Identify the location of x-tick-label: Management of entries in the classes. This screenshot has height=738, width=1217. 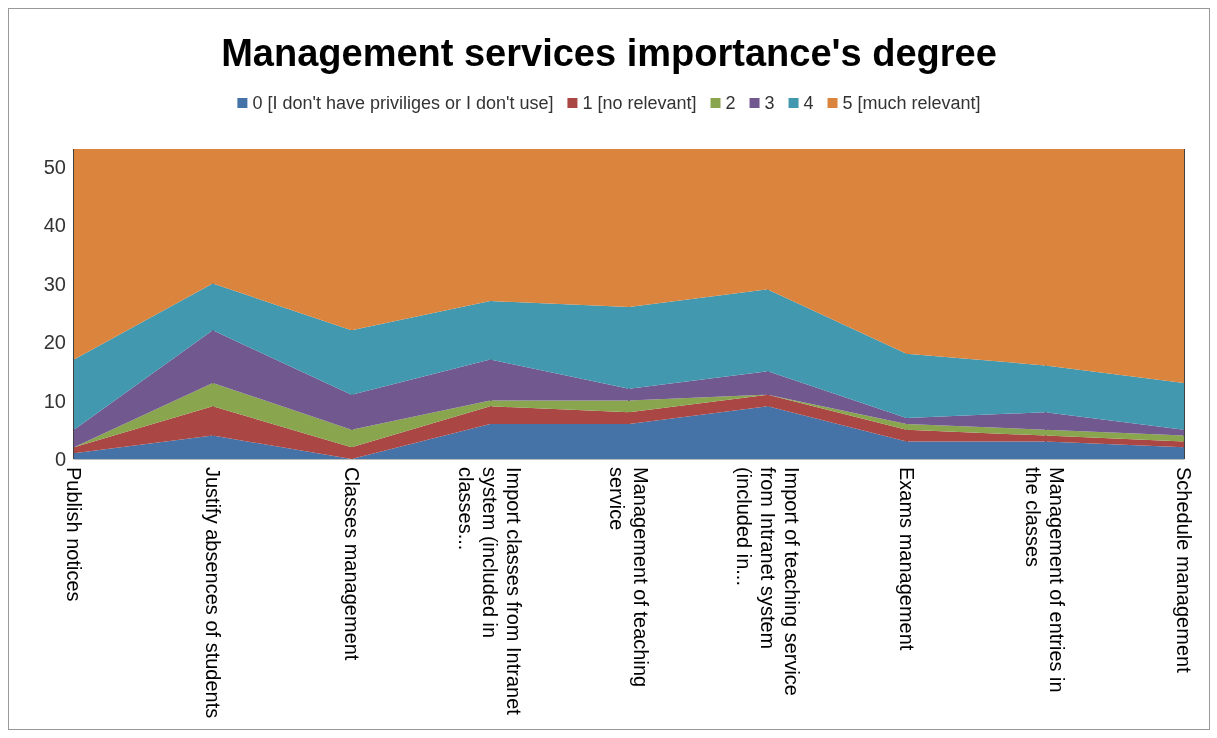
(1045, 583).